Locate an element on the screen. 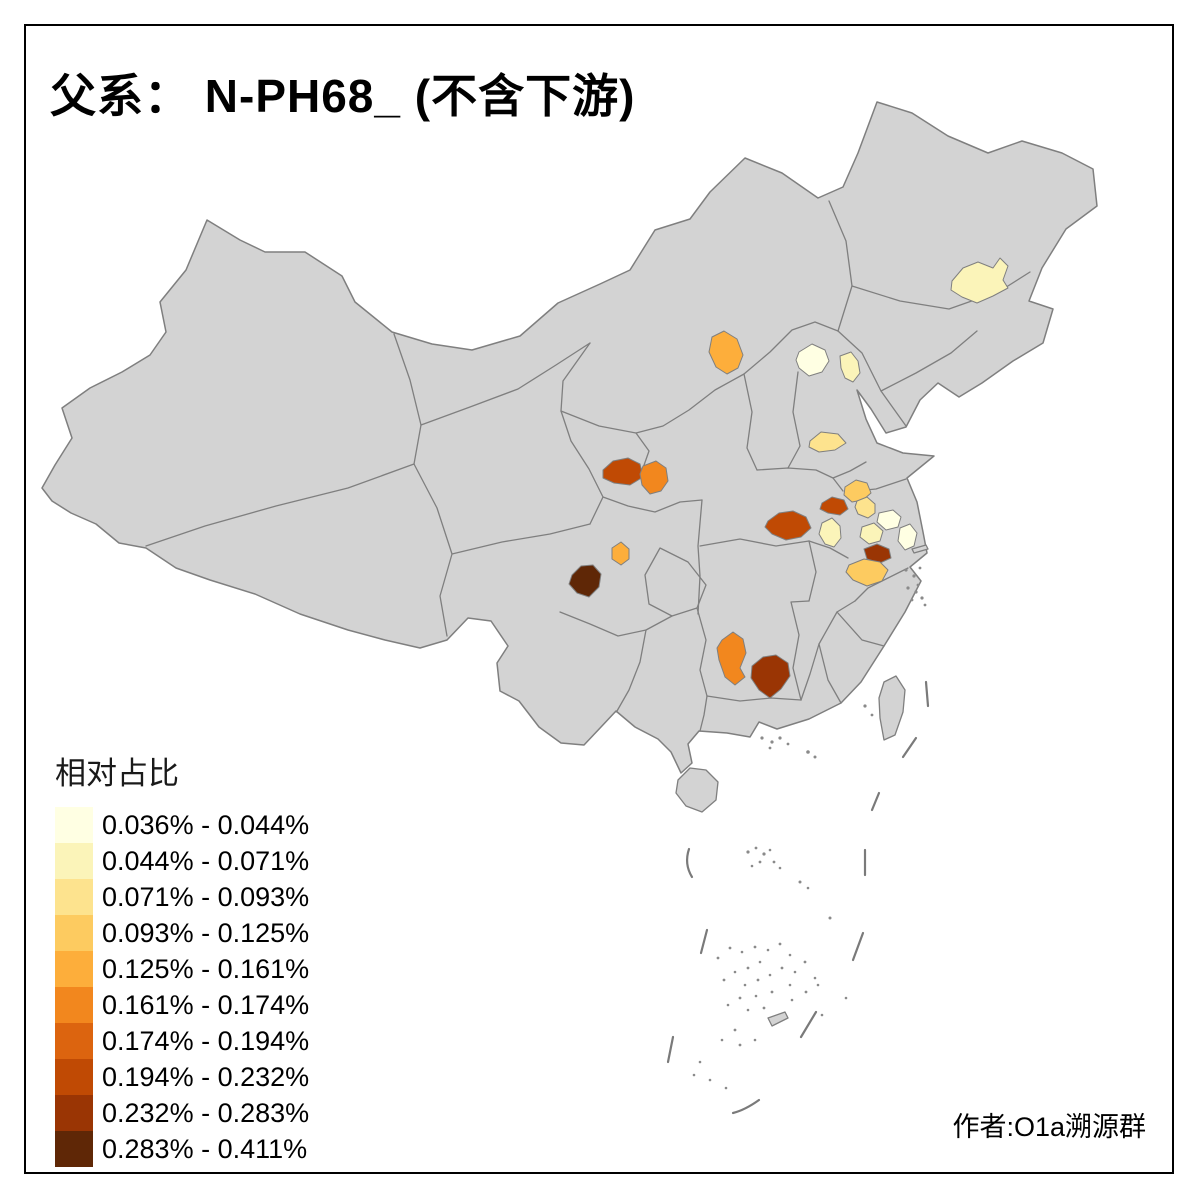 The height and width of the screenshot is (1200, 1200). legend-row-8: 0.194% - 0.232% is located at coordinates (182, 1077).